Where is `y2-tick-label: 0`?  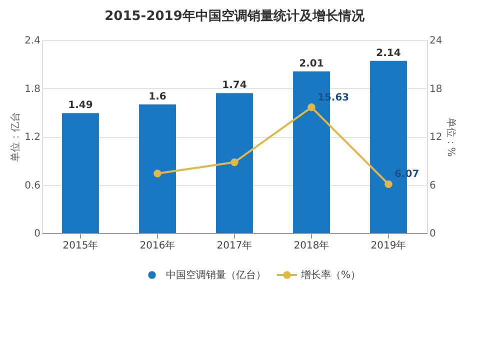
y2-tick-label: 0 is located at coordinates (433, 234).